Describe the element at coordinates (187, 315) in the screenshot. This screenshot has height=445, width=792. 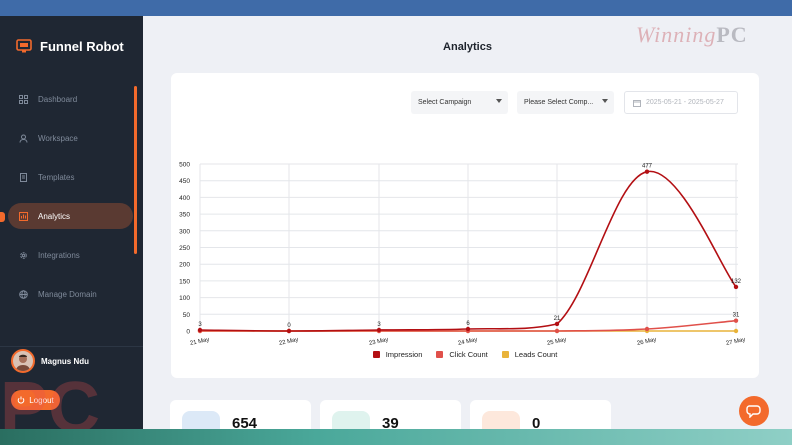
I see `y-tick-label: 50` at that location.